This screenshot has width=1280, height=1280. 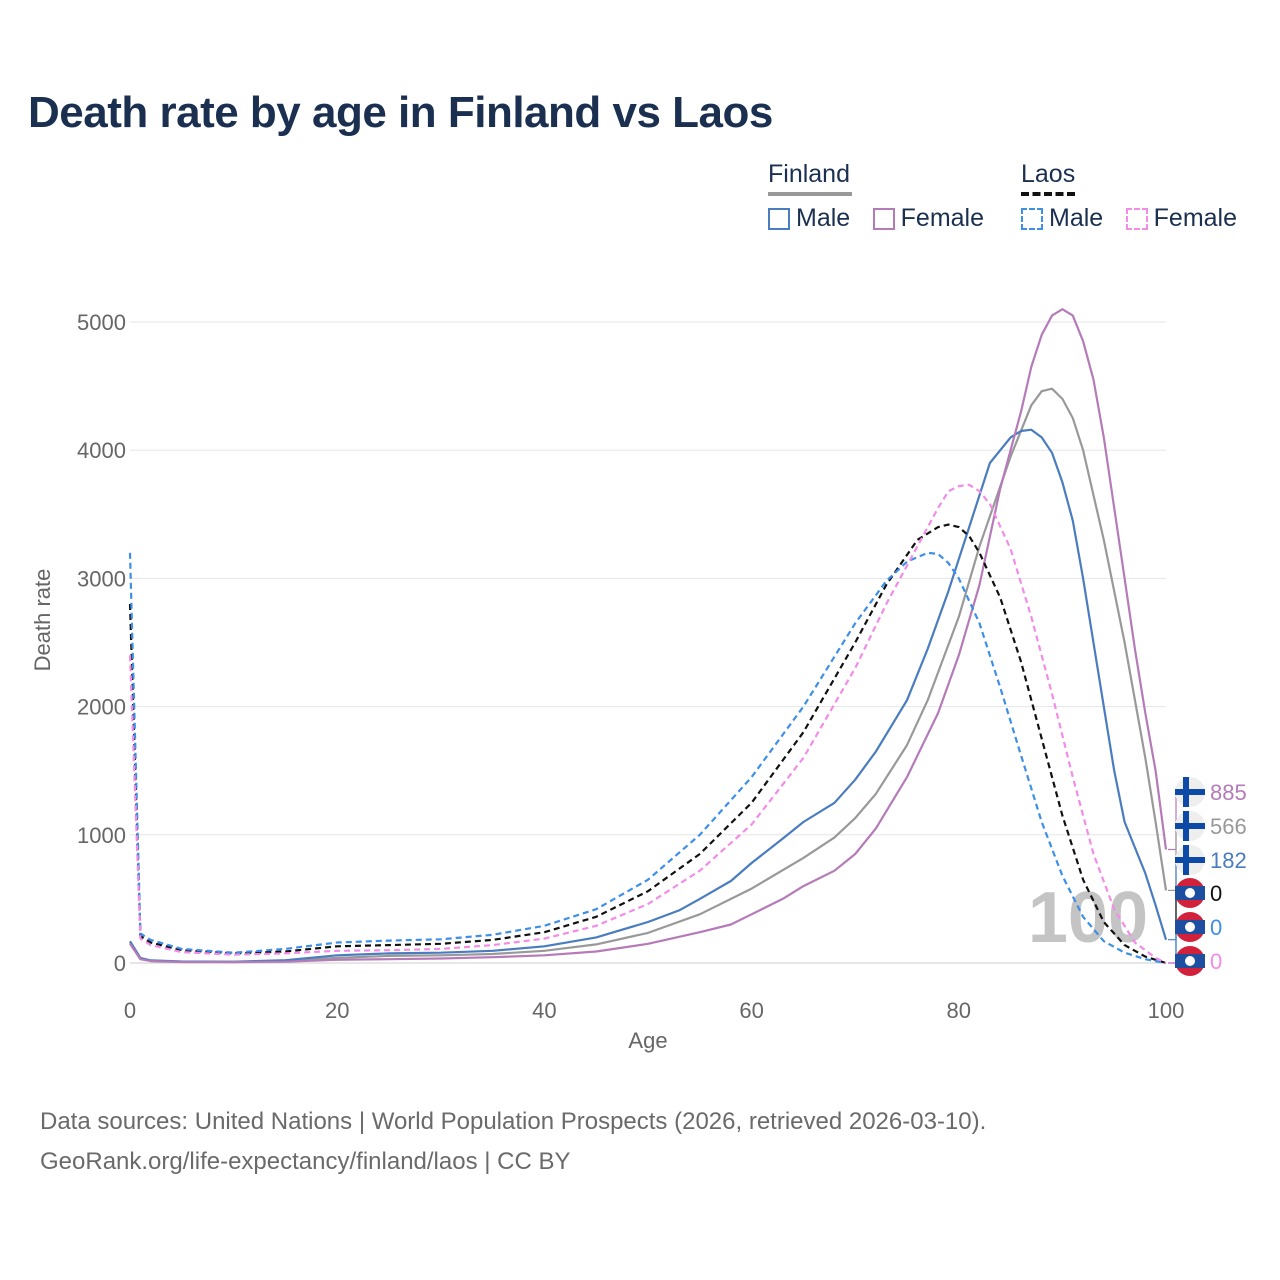 What do you see at coordinates (1228, 826) in the screenshot?
I see `end-label-value: 566` at bounding box center [1228, 826].